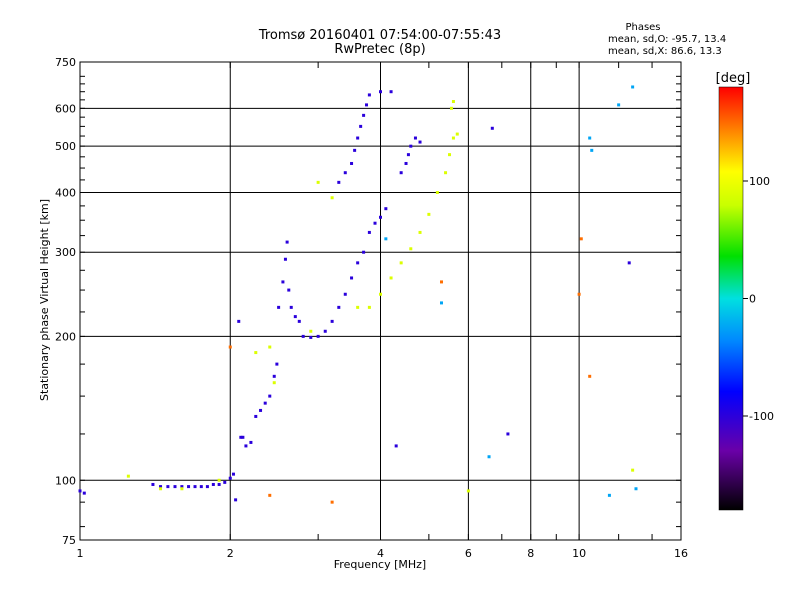 The image size is (800, 600). I want to click on colorbar-label: [deg], so click(733, 78).